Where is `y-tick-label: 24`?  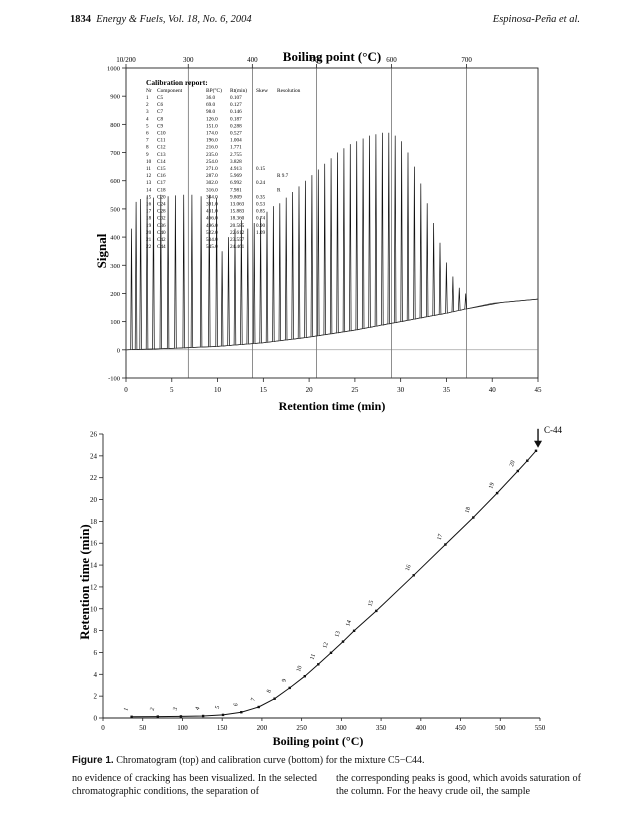 y-tick-label: 24 is located at coordinates (94, 456).